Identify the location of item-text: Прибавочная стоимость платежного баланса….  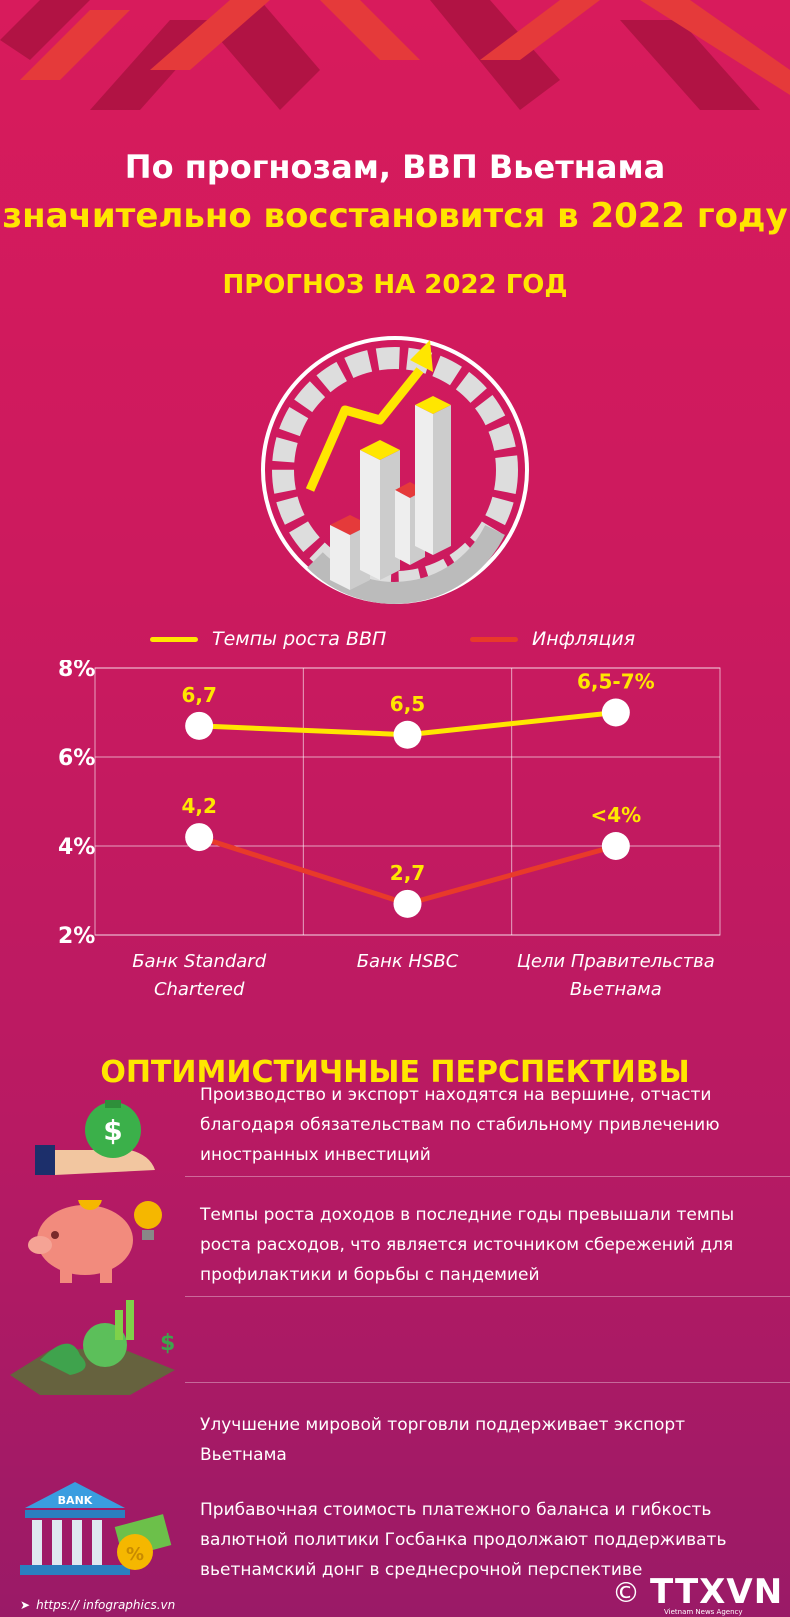
(480, 1540).